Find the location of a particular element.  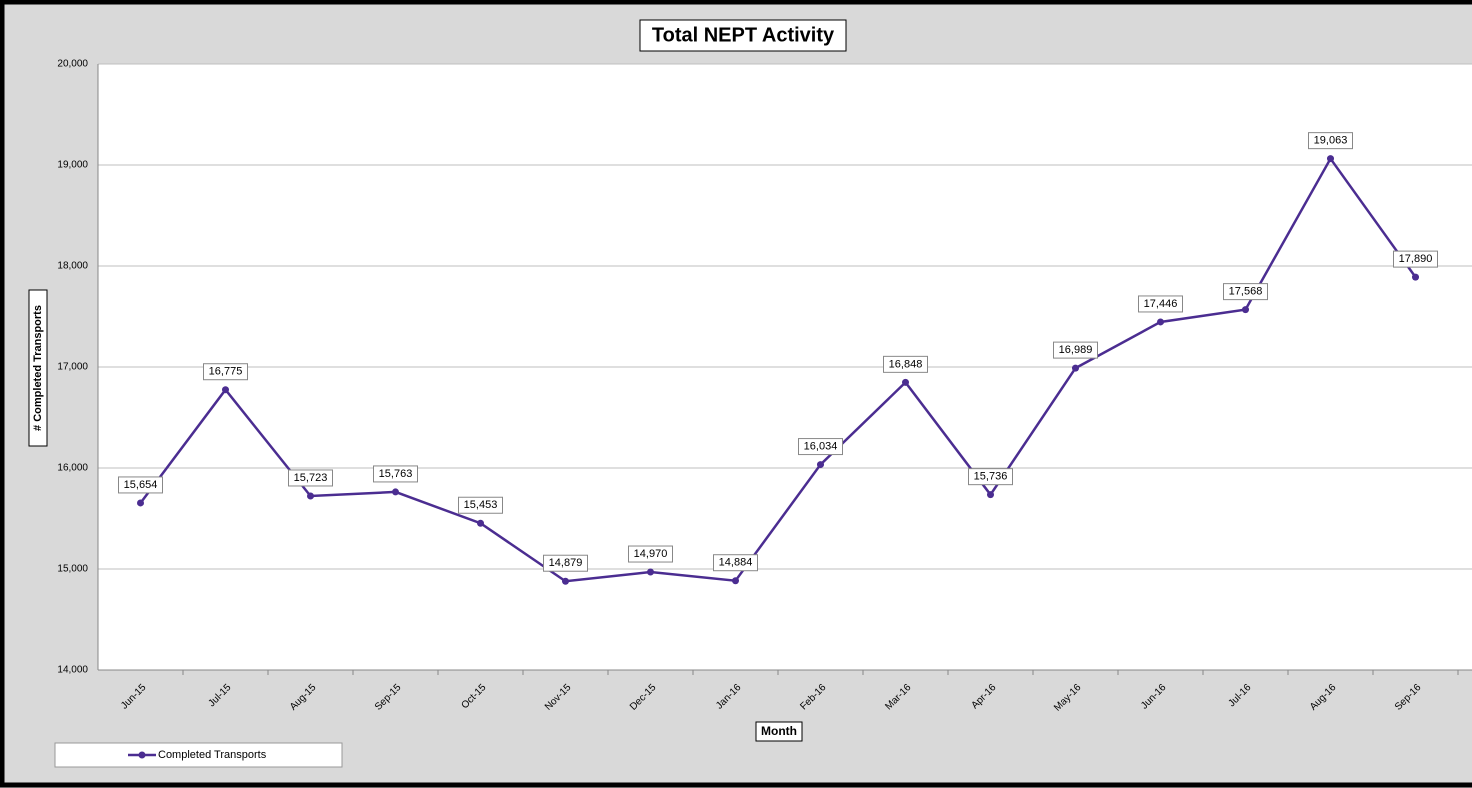

legend-marker is located at coordinates (142, 755).